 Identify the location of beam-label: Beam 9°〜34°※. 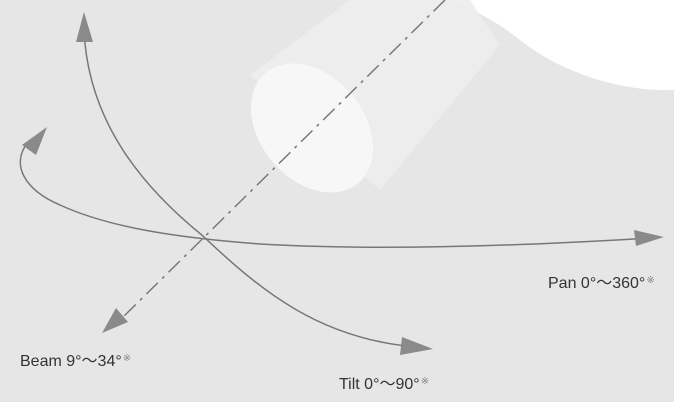
(75, 362).